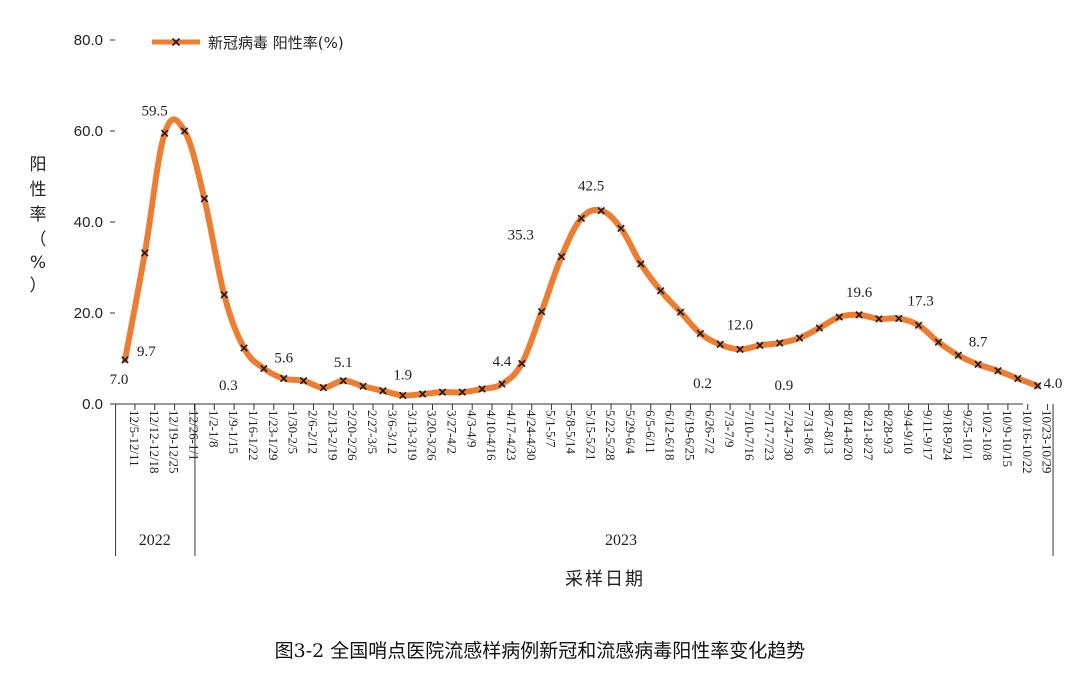 Image resolution: width=1080 pixels, height=686 pixels. I want to click on x-tick-label: 7/10-7/16, so click(749, 435).